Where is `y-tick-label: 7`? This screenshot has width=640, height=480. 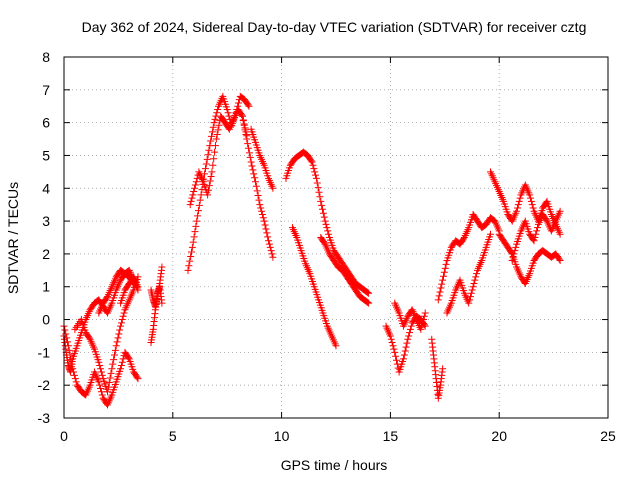 y-tick-label: 7 is located at coordinates (46, 90).